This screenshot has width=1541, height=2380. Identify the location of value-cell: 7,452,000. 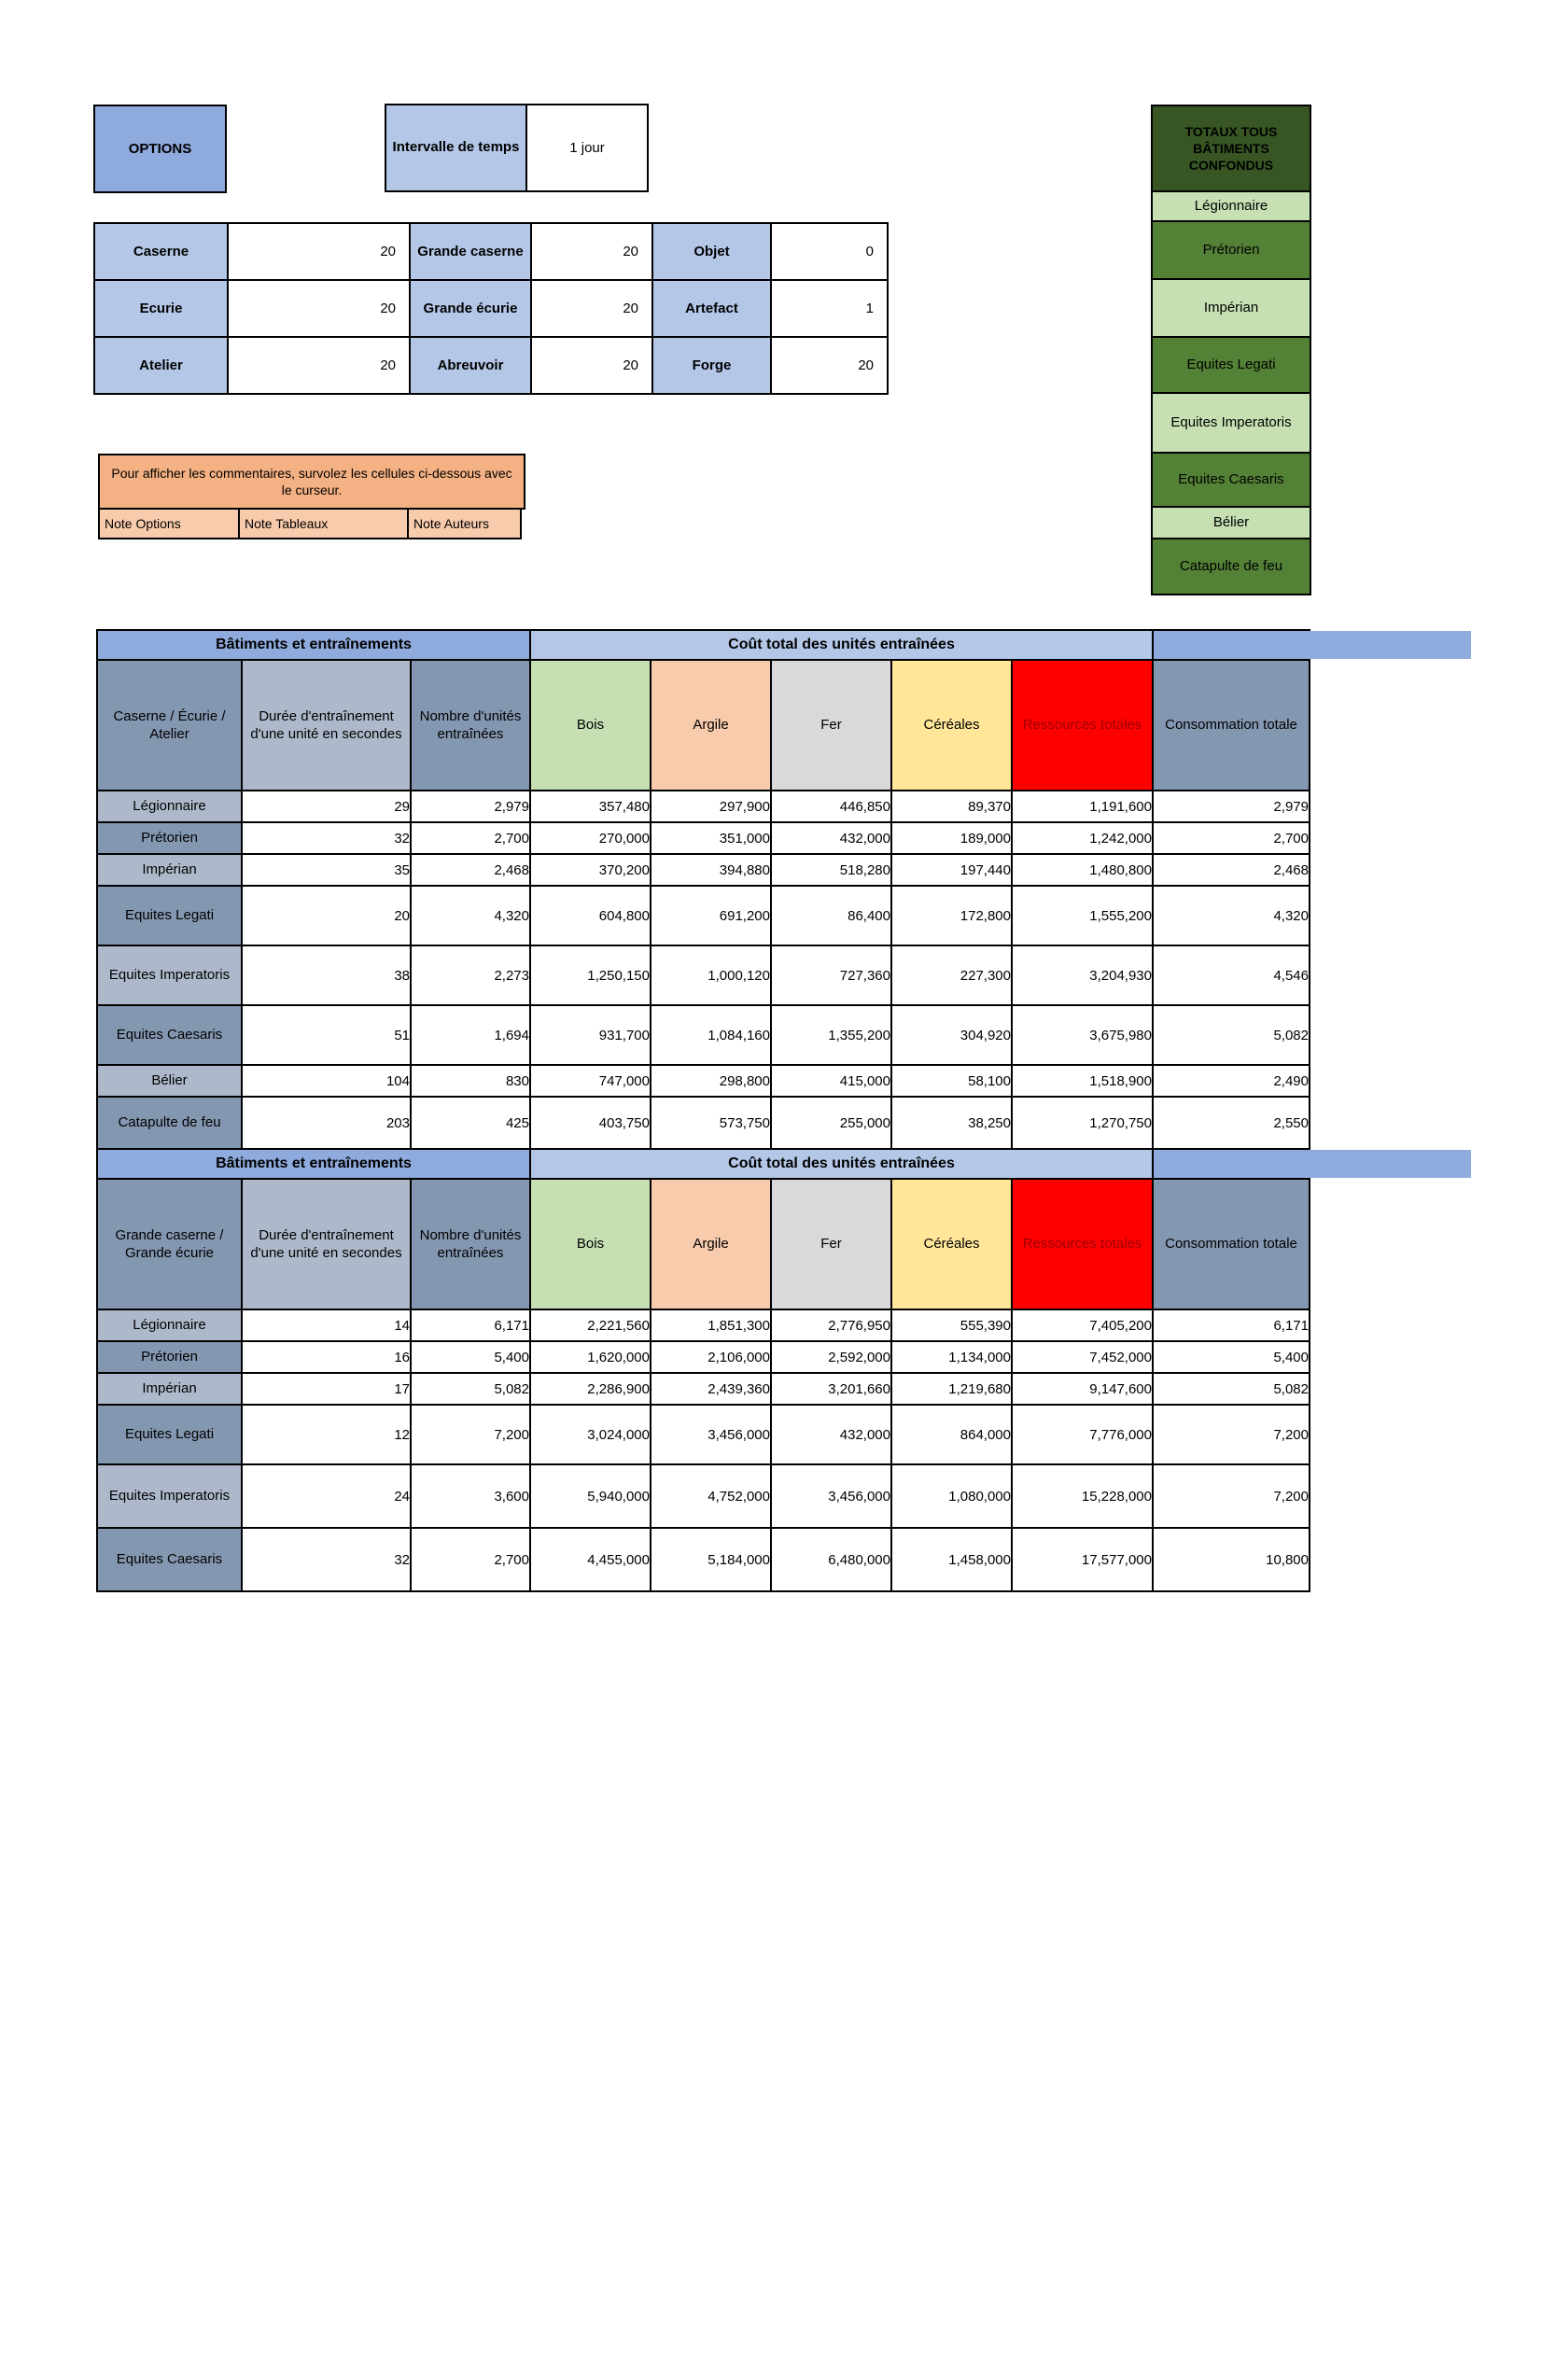
(1082, 1357).